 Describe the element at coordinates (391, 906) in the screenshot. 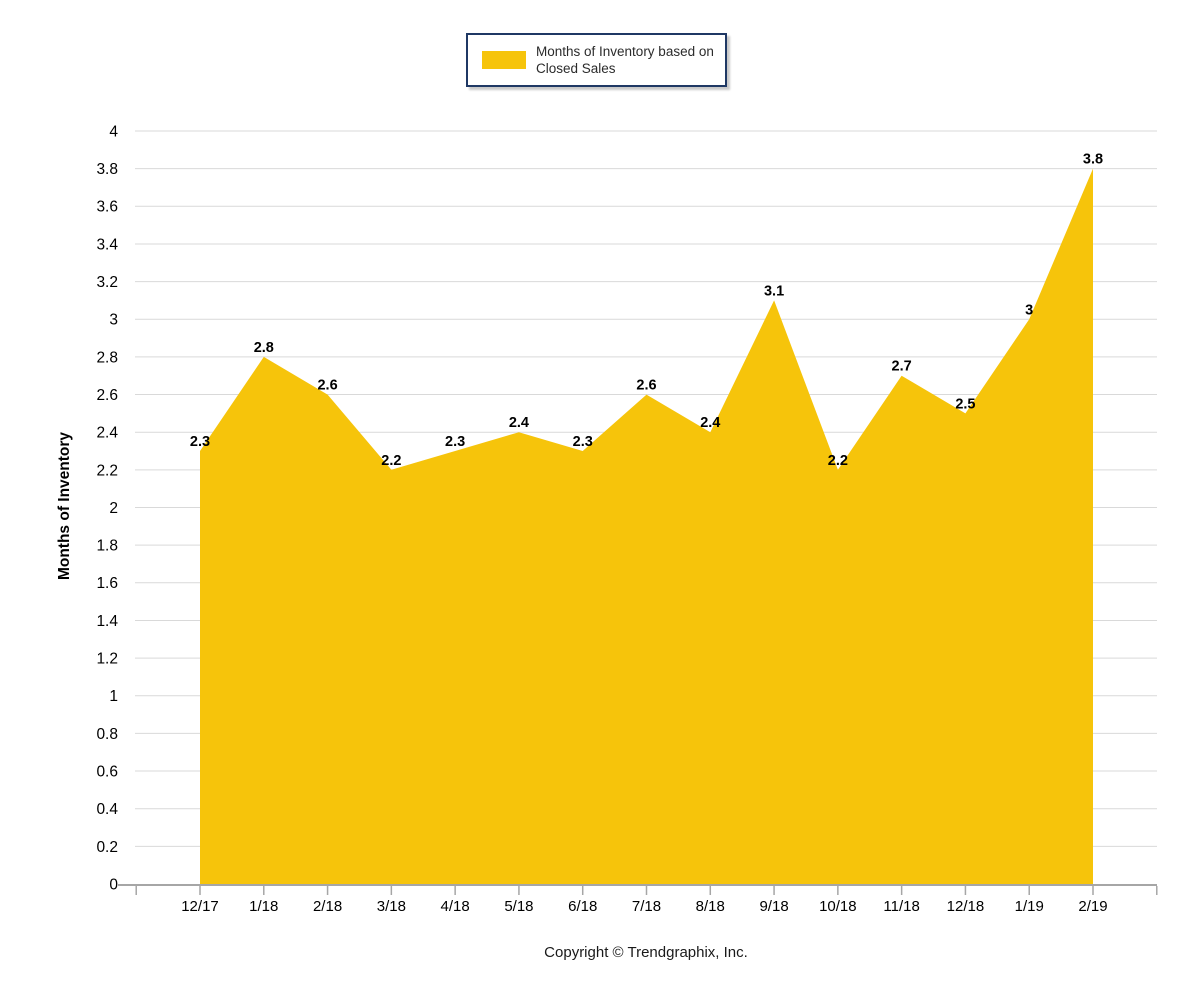

I see `x-tick-label: 3/18` at that location.